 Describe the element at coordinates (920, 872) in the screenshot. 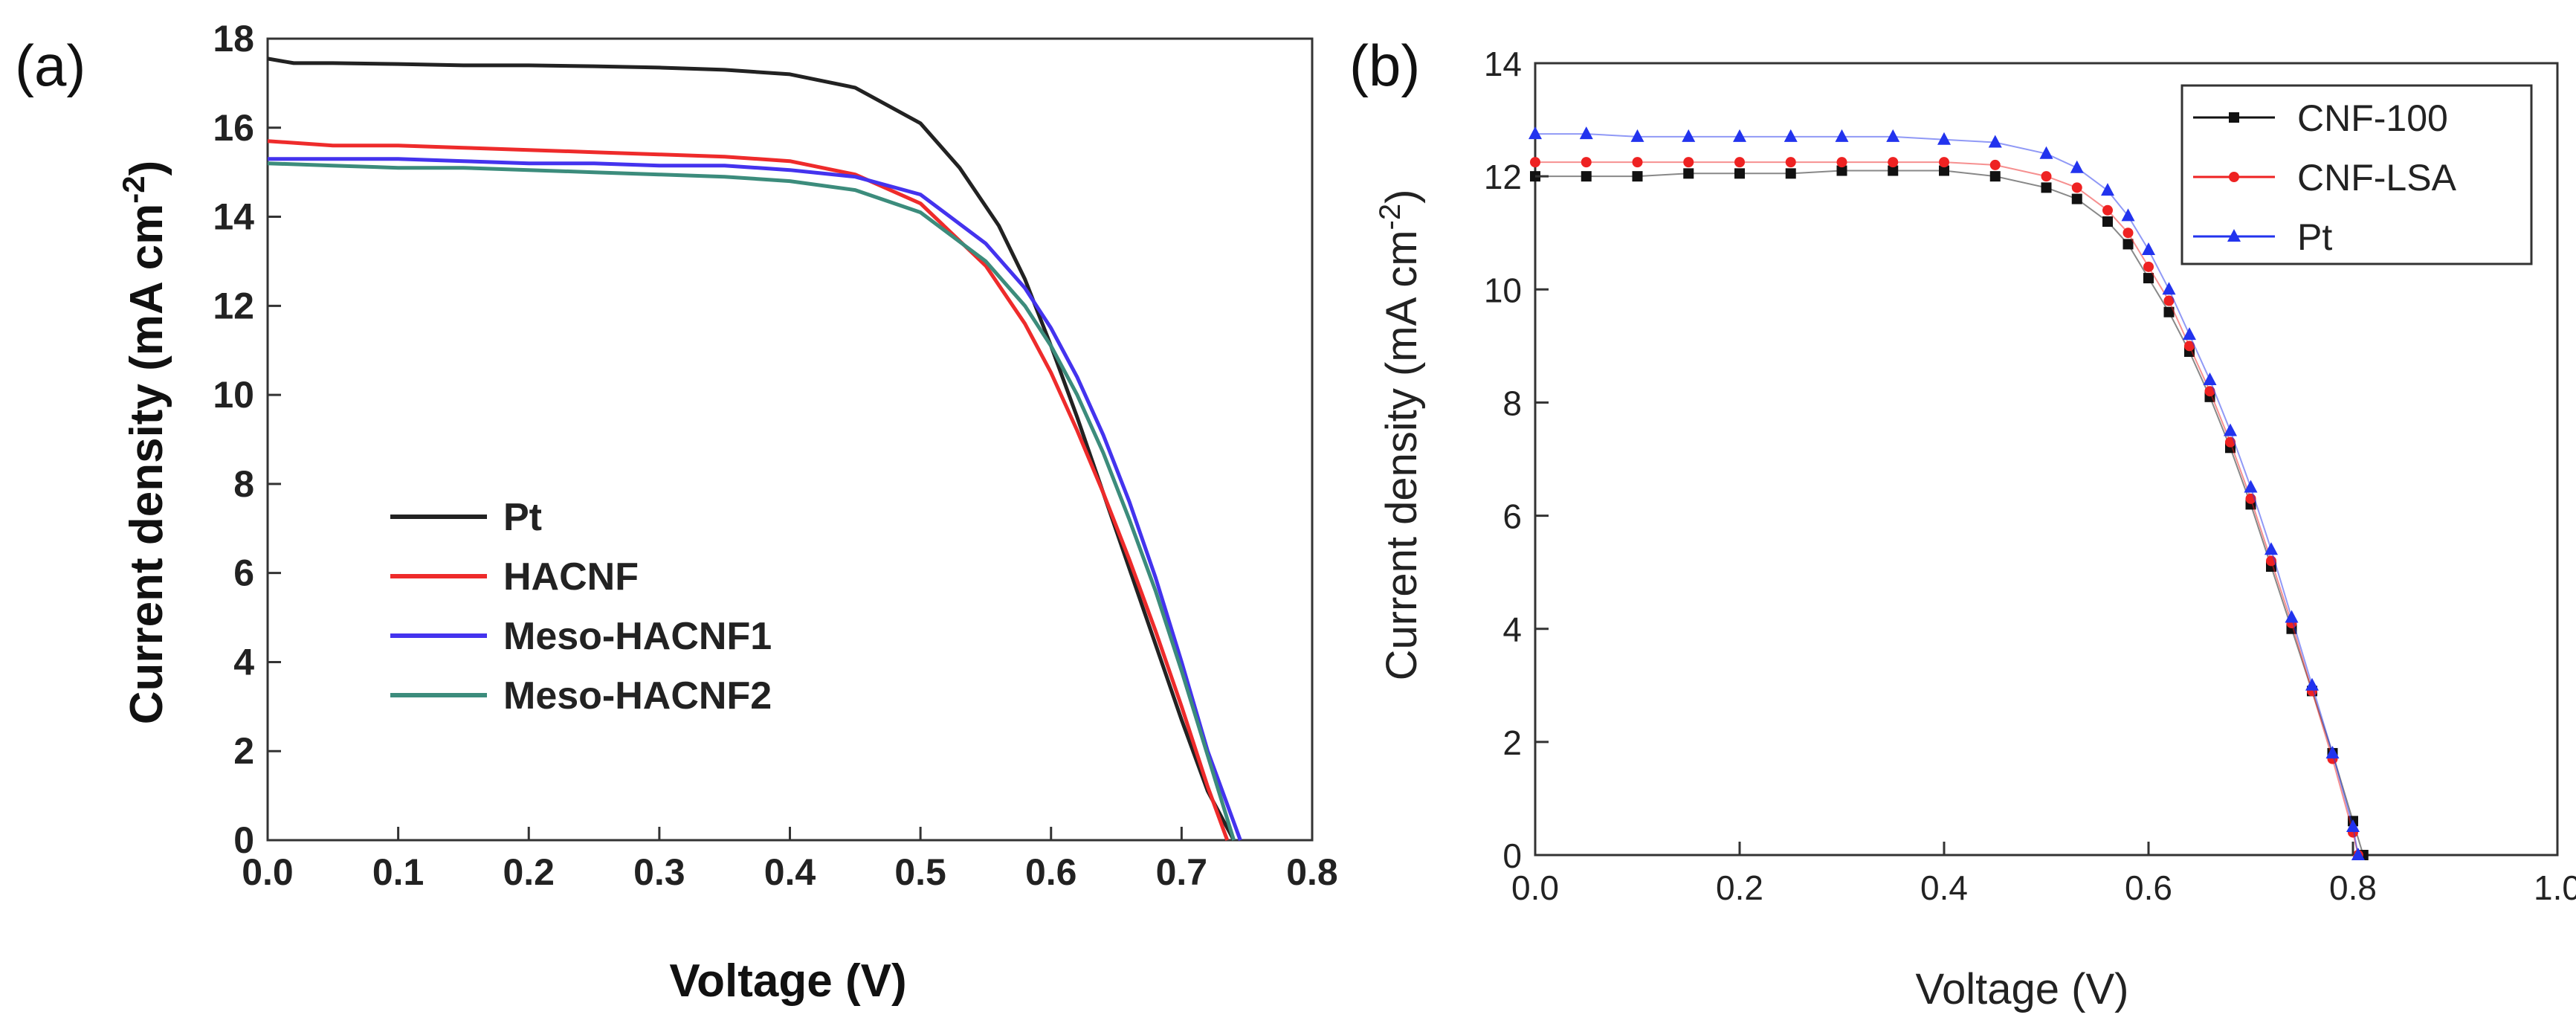

I see `a-x-tick-label: 0.5` at that location.